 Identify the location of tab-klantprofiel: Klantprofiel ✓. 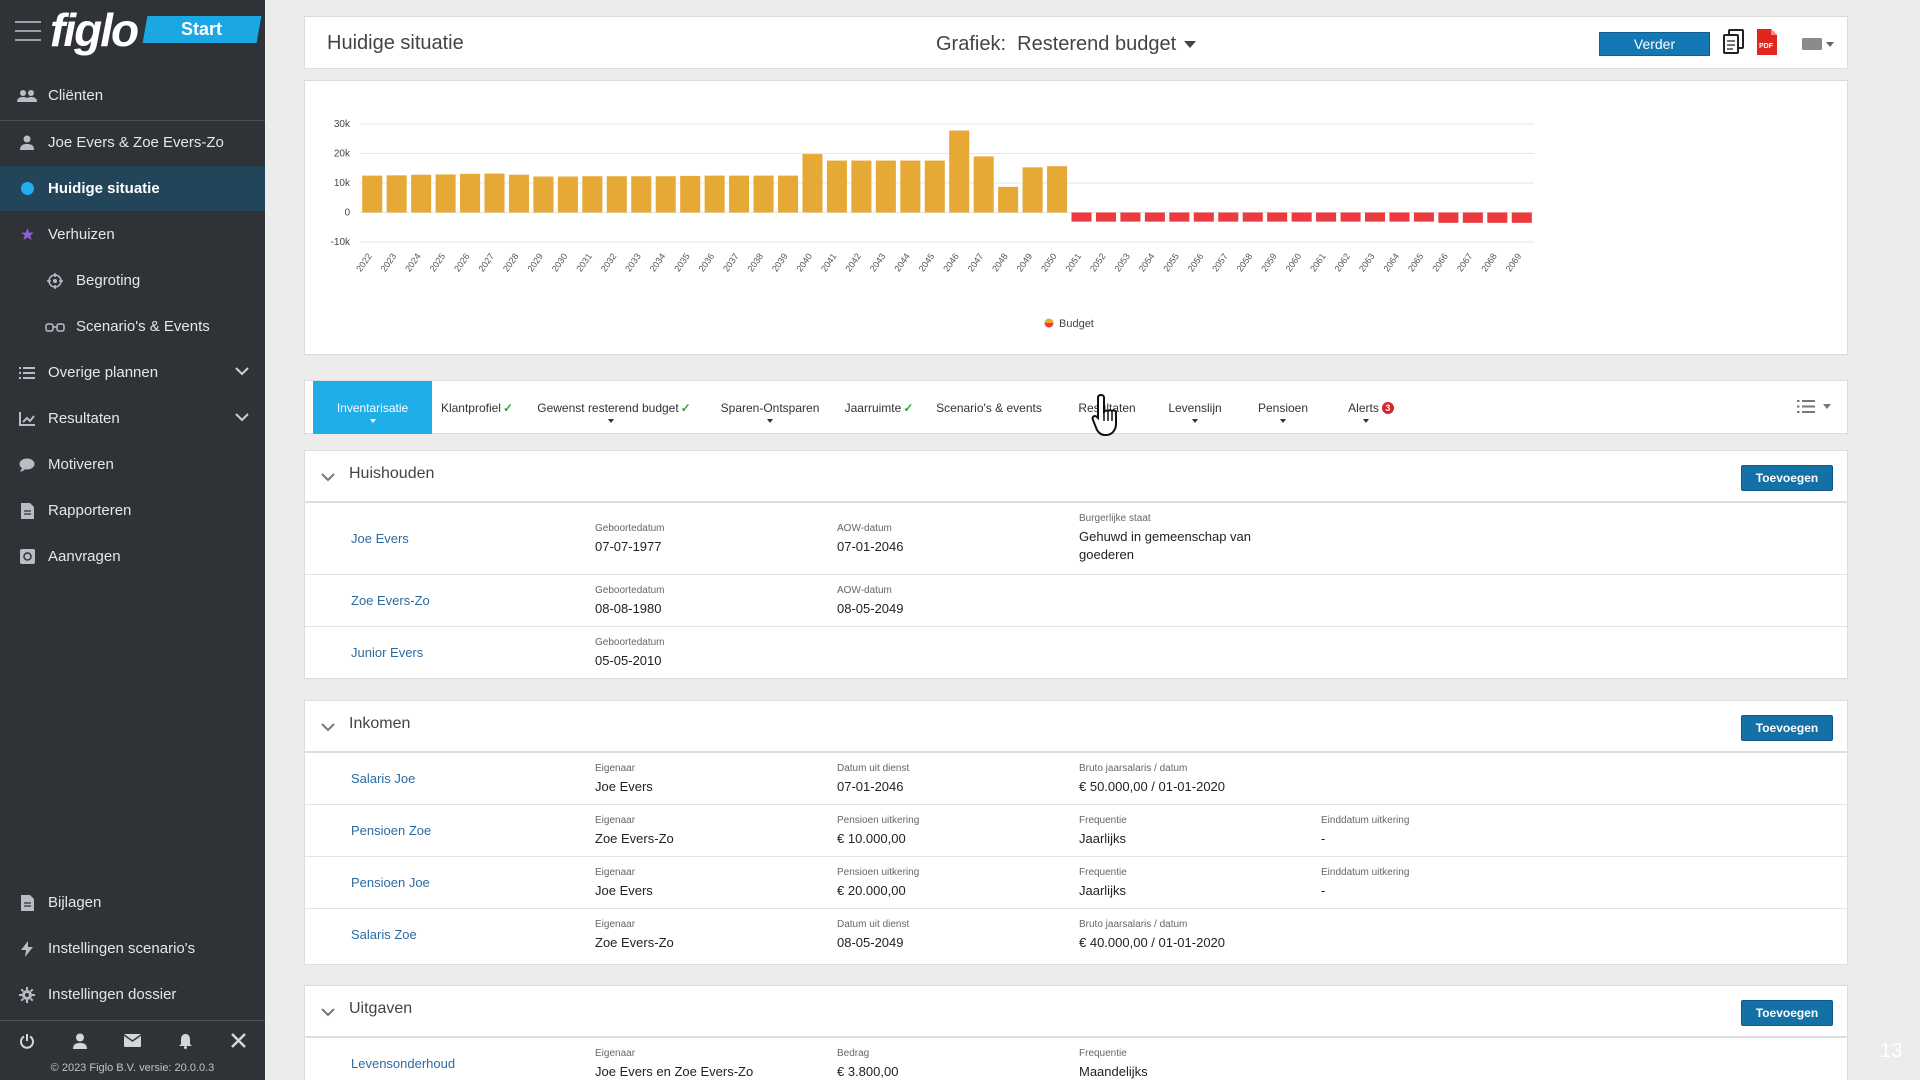
(477, 407).